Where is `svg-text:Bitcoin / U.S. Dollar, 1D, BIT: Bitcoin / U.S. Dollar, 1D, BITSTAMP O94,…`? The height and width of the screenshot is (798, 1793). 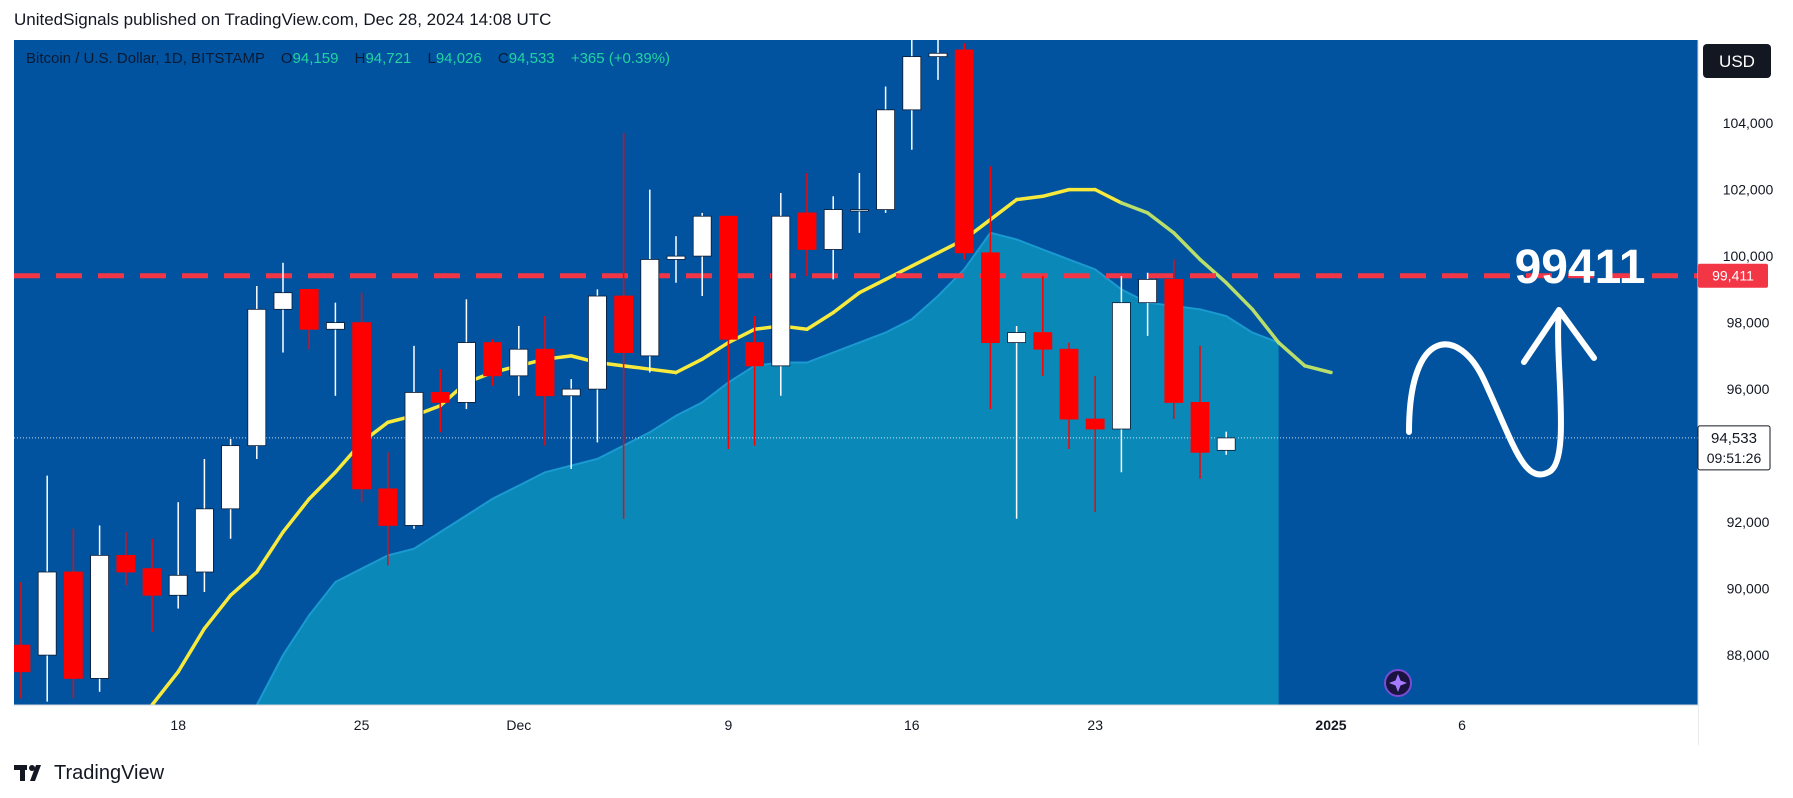 svg-text:Bitcoin / U.S. Dollar, 1D, BIT: Bitcoin / U.S. Dollar, 1D, BITSTAMP O94,… is located at coordinates (348, 58).